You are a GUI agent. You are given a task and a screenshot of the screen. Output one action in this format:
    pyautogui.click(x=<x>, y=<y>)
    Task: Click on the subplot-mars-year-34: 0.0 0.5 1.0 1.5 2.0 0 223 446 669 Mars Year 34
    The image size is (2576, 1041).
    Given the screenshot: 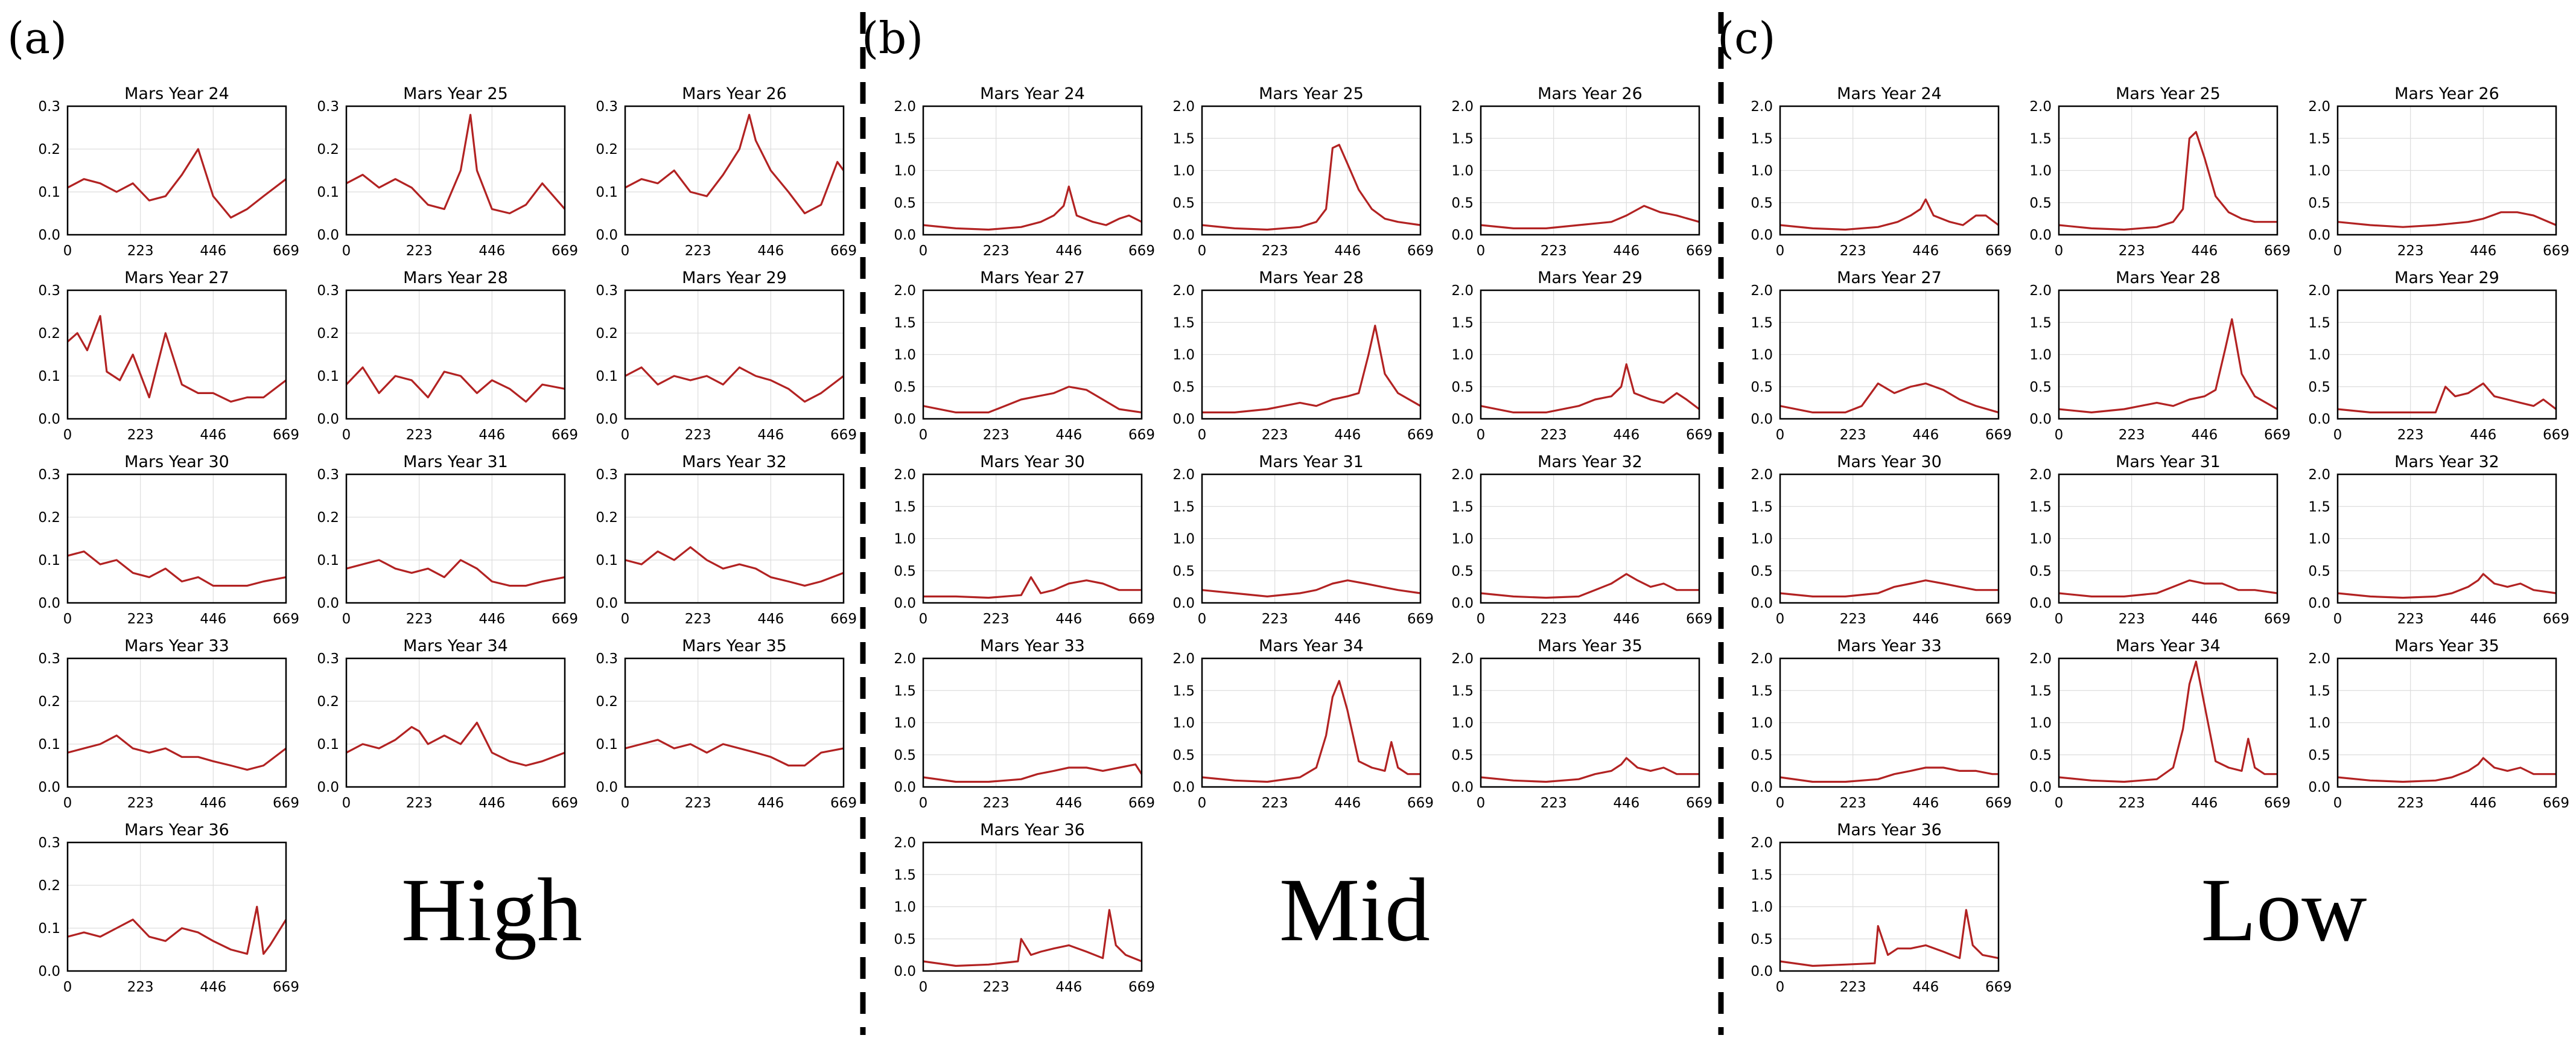 What is the action you would take?
    pyautogui.click(x=1303, y=724)
    